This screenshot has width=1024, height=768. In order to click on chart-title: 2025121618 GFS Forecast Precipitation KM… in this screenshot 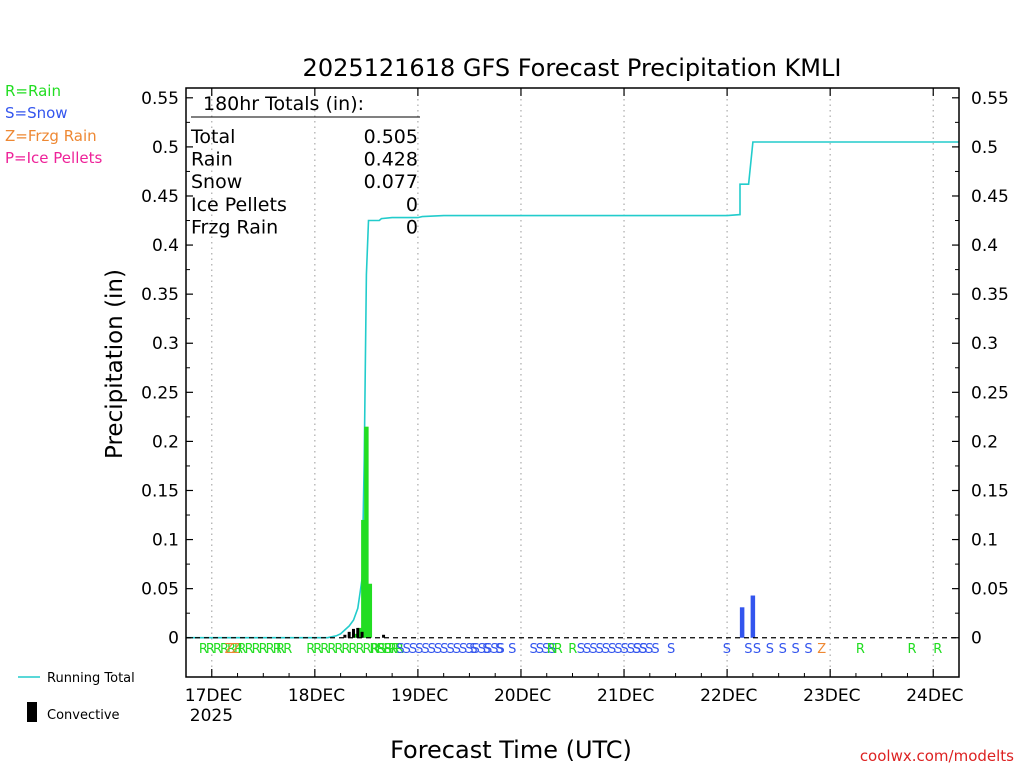, I will do `click(572, 68)`.